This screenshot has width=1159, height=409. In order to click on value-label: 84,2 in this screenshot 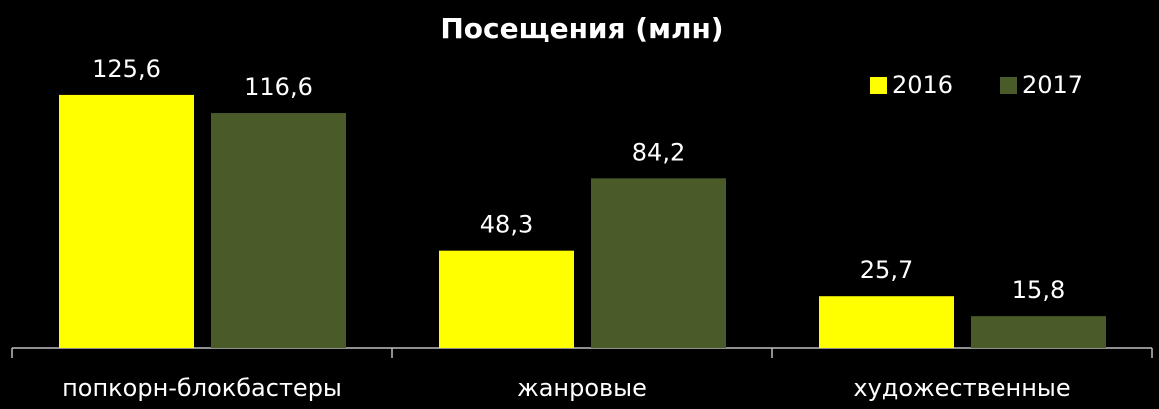, I will do `click(658, 152)`.